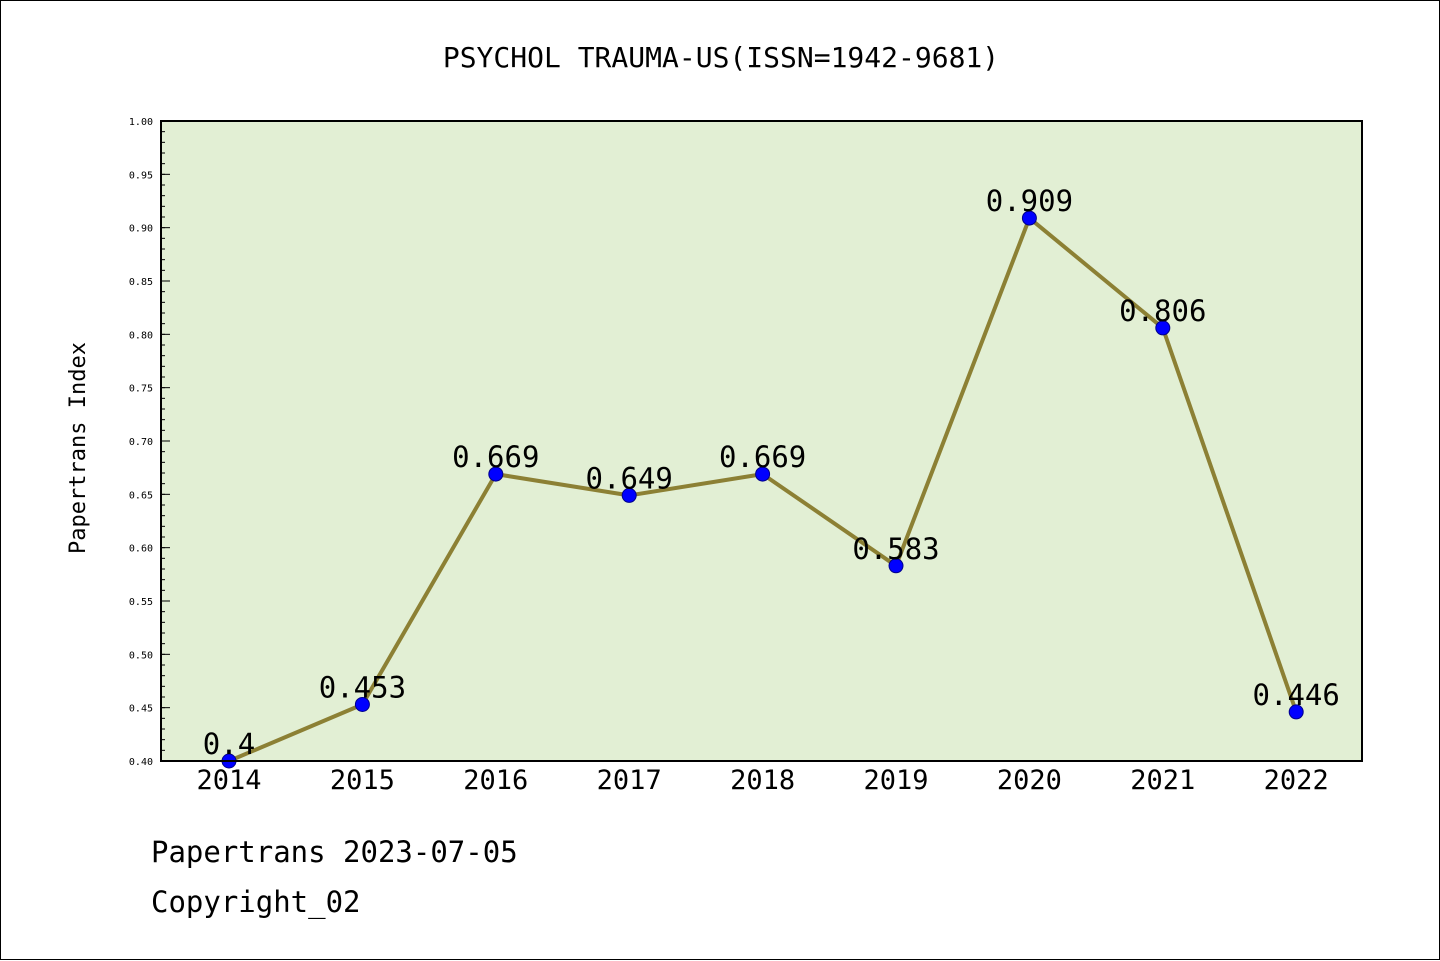 Image resolution: width=1440 pixels, height=961 pixels. Describe the element at coordinates (895, 549) in the screenshot. I see `data-label: 0.583` at that location.